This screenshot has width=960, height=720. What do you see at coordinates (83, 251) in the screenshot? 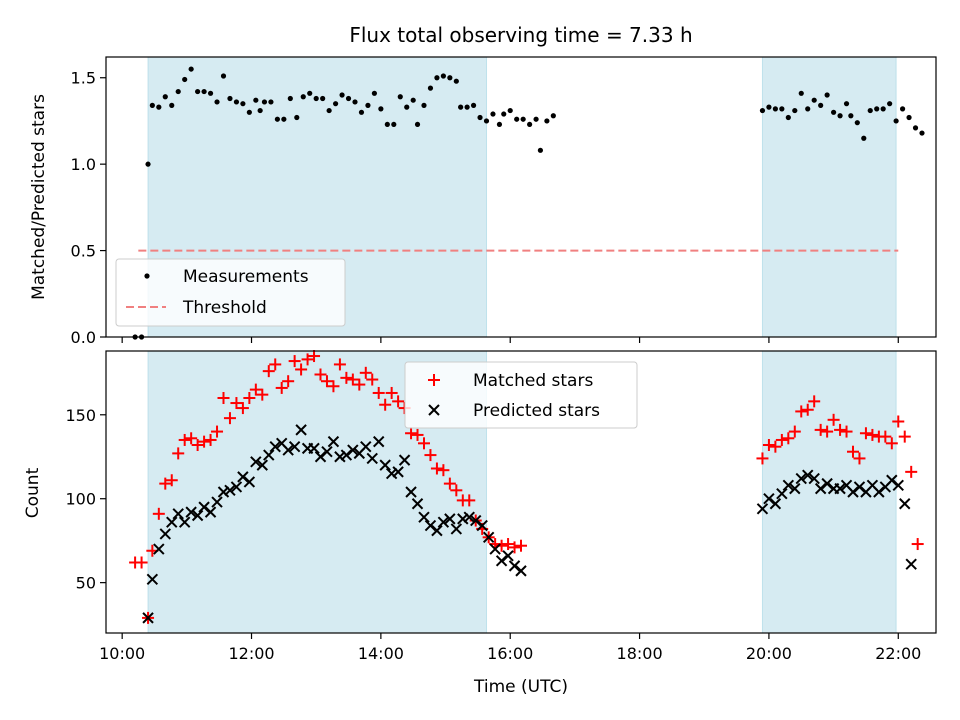
I see `y-tick-label: 0.5` at bounding box center [83, 251].